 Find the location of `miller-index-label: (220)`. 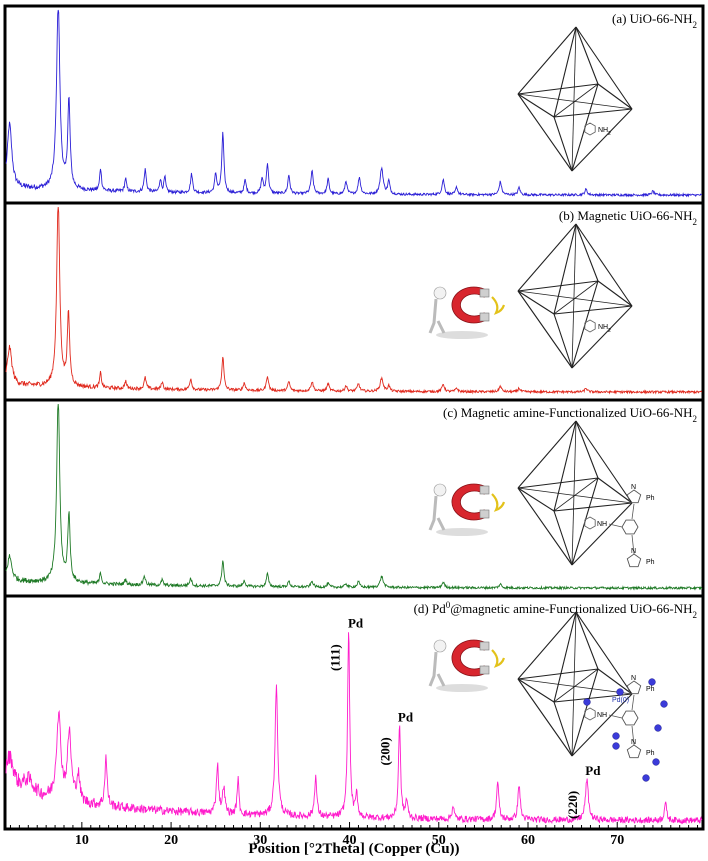

miller-index-label: (220) is located at coordinates (572, 805).